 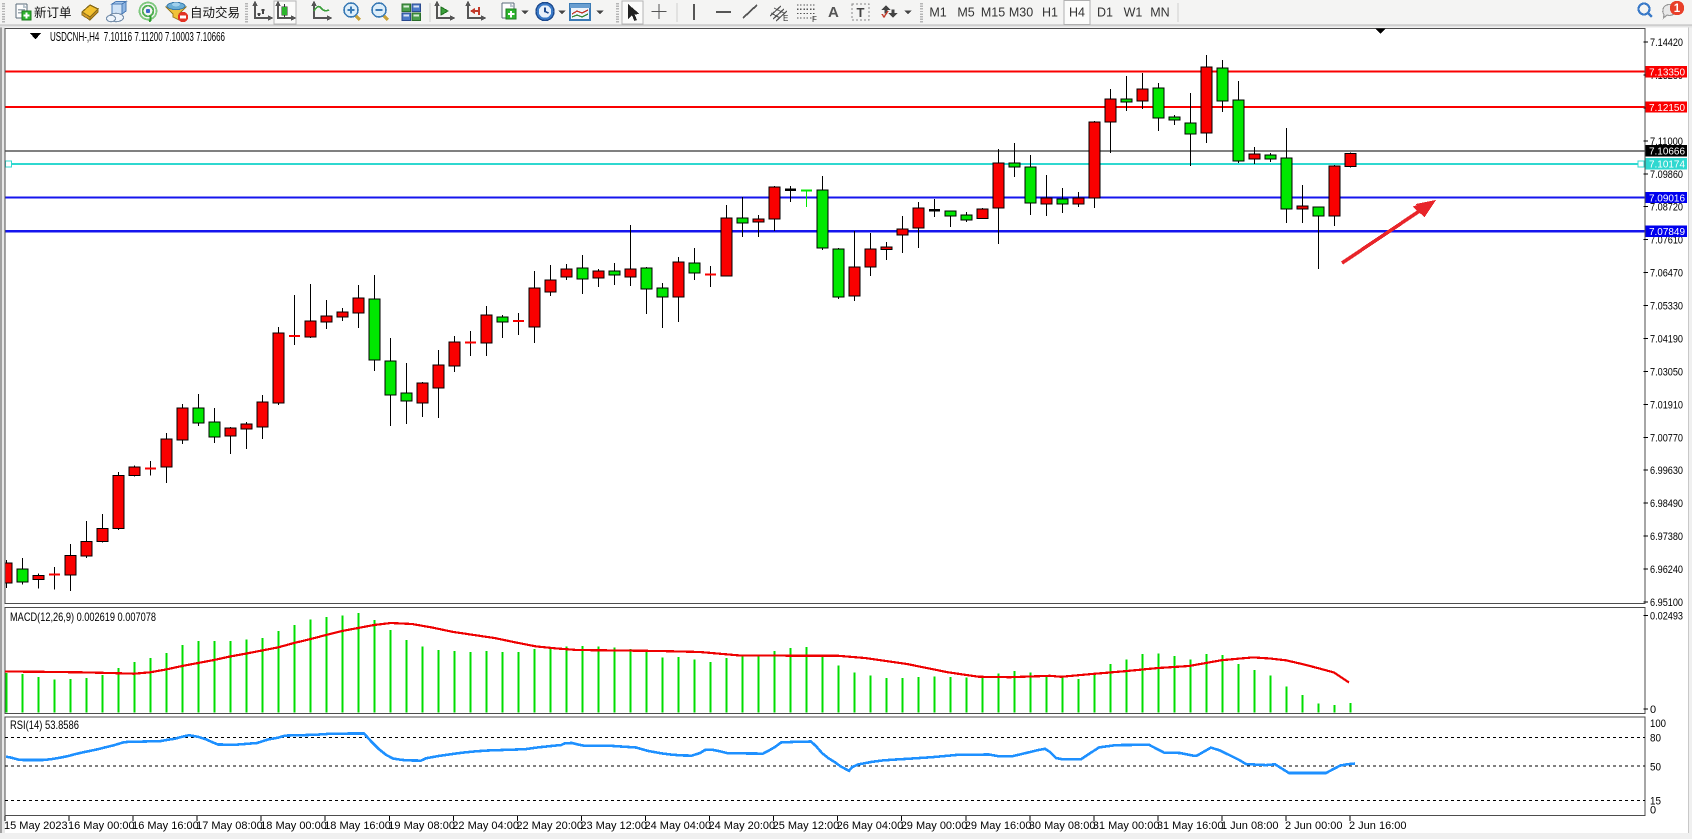 I want to click on svg-text: 新订单, so click(x=53, y=12).